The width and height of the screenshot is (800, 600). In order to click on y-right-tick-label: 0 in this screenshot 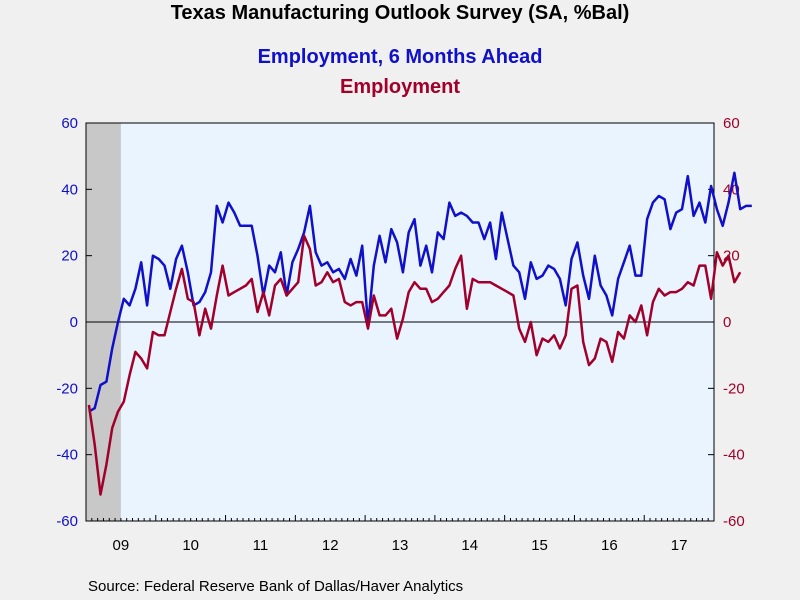, I will do `click(727, 322)`.